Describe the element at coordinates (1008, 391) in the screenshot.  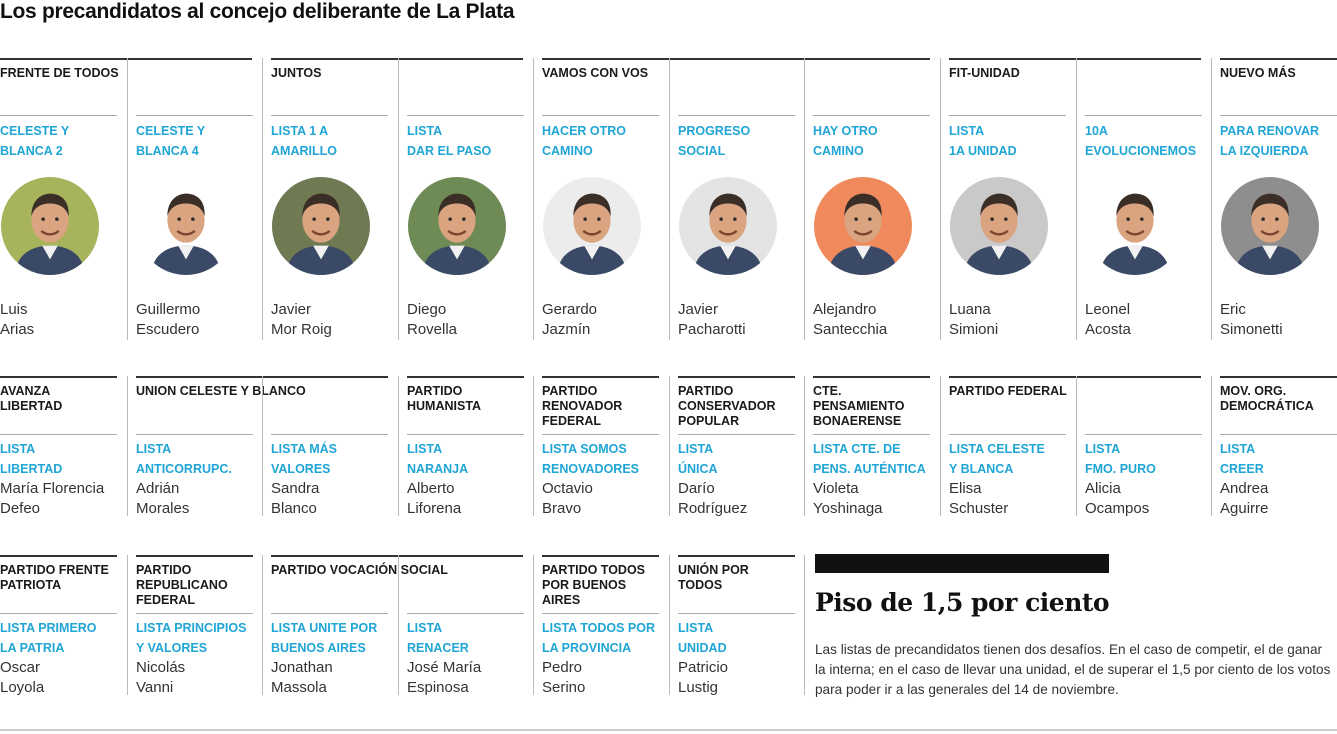
I see `party-name: PARTIDO FEDERAL` at that location.